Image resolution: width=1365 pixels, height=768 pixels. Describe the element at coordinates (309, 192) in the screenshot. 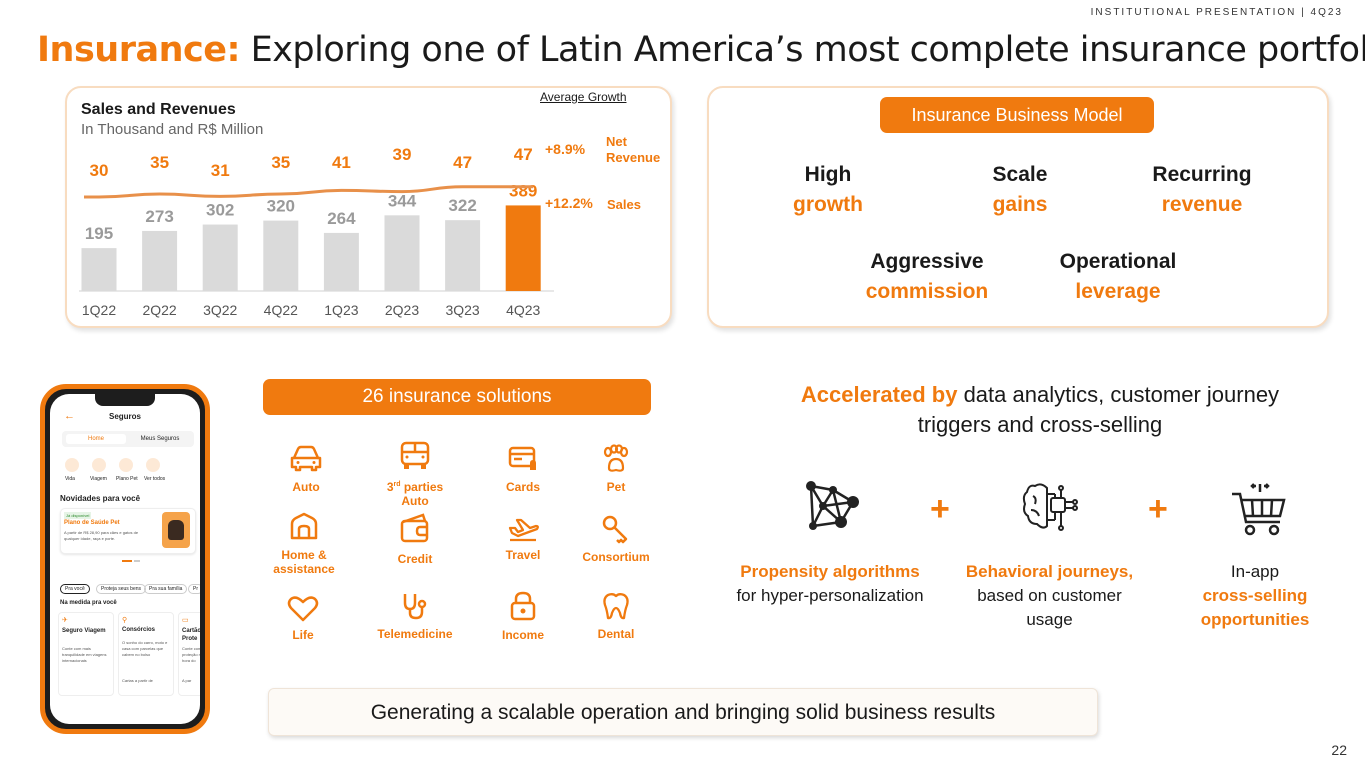

I see `net-revenue-line` at that location.